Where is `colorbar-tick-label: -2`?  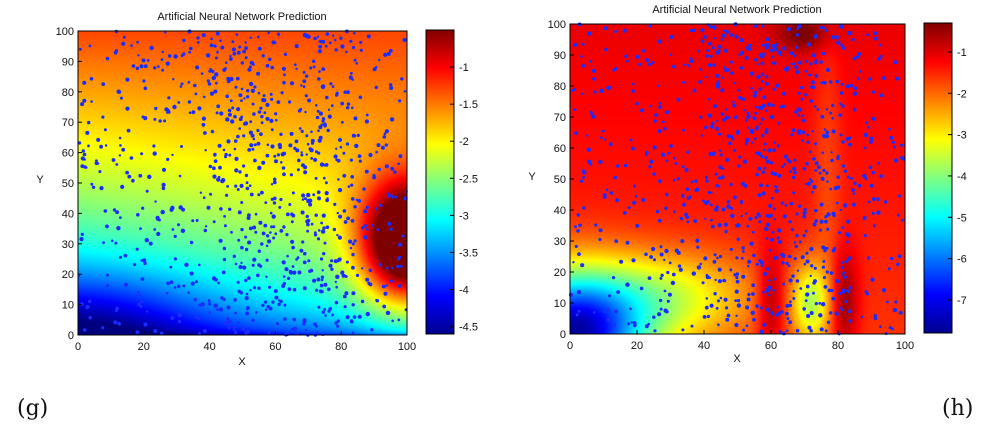
colorbar-tick-label: -2 is located at coordinates (464, 142).